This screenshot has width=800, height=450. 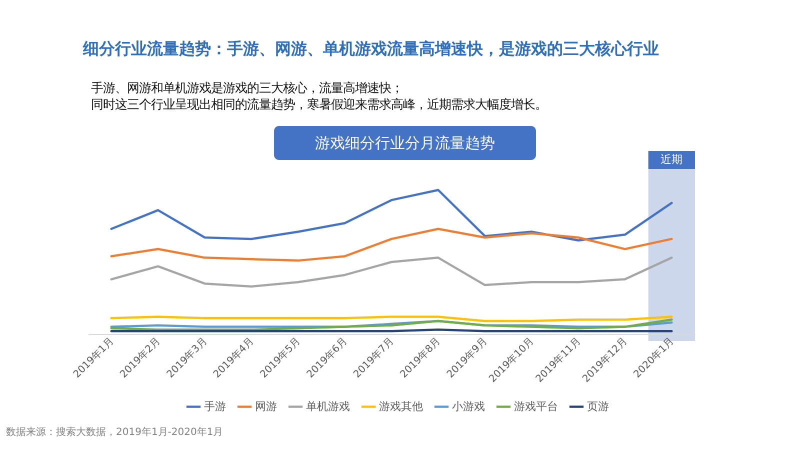 I want to click on legend-label: 网游, so click(x=266, y=406).